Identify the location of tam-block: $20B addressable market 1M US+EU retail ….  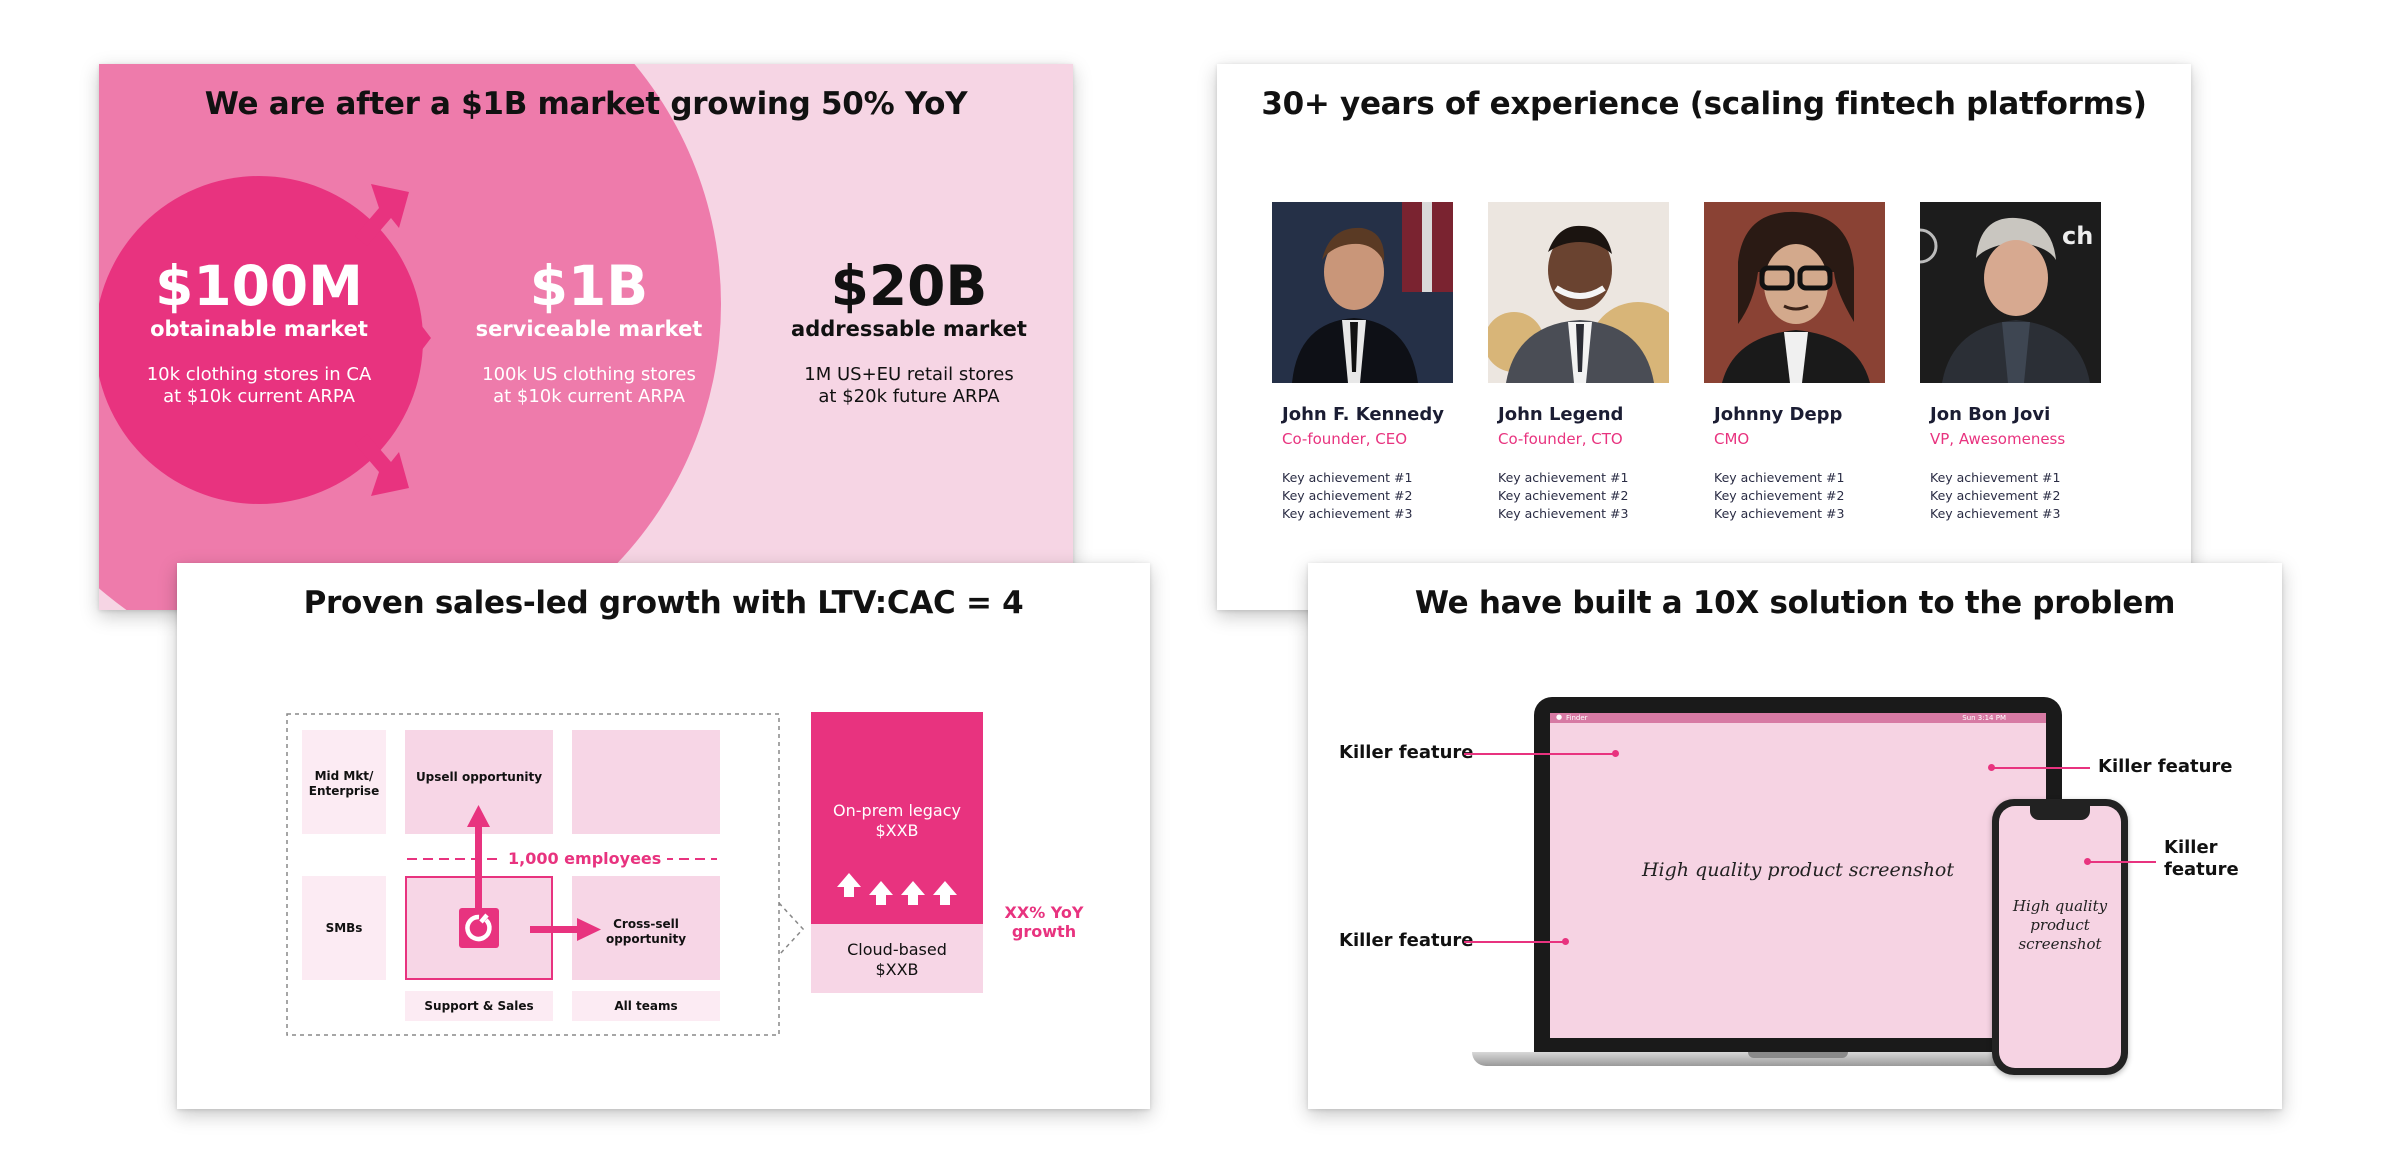
(909, 332).